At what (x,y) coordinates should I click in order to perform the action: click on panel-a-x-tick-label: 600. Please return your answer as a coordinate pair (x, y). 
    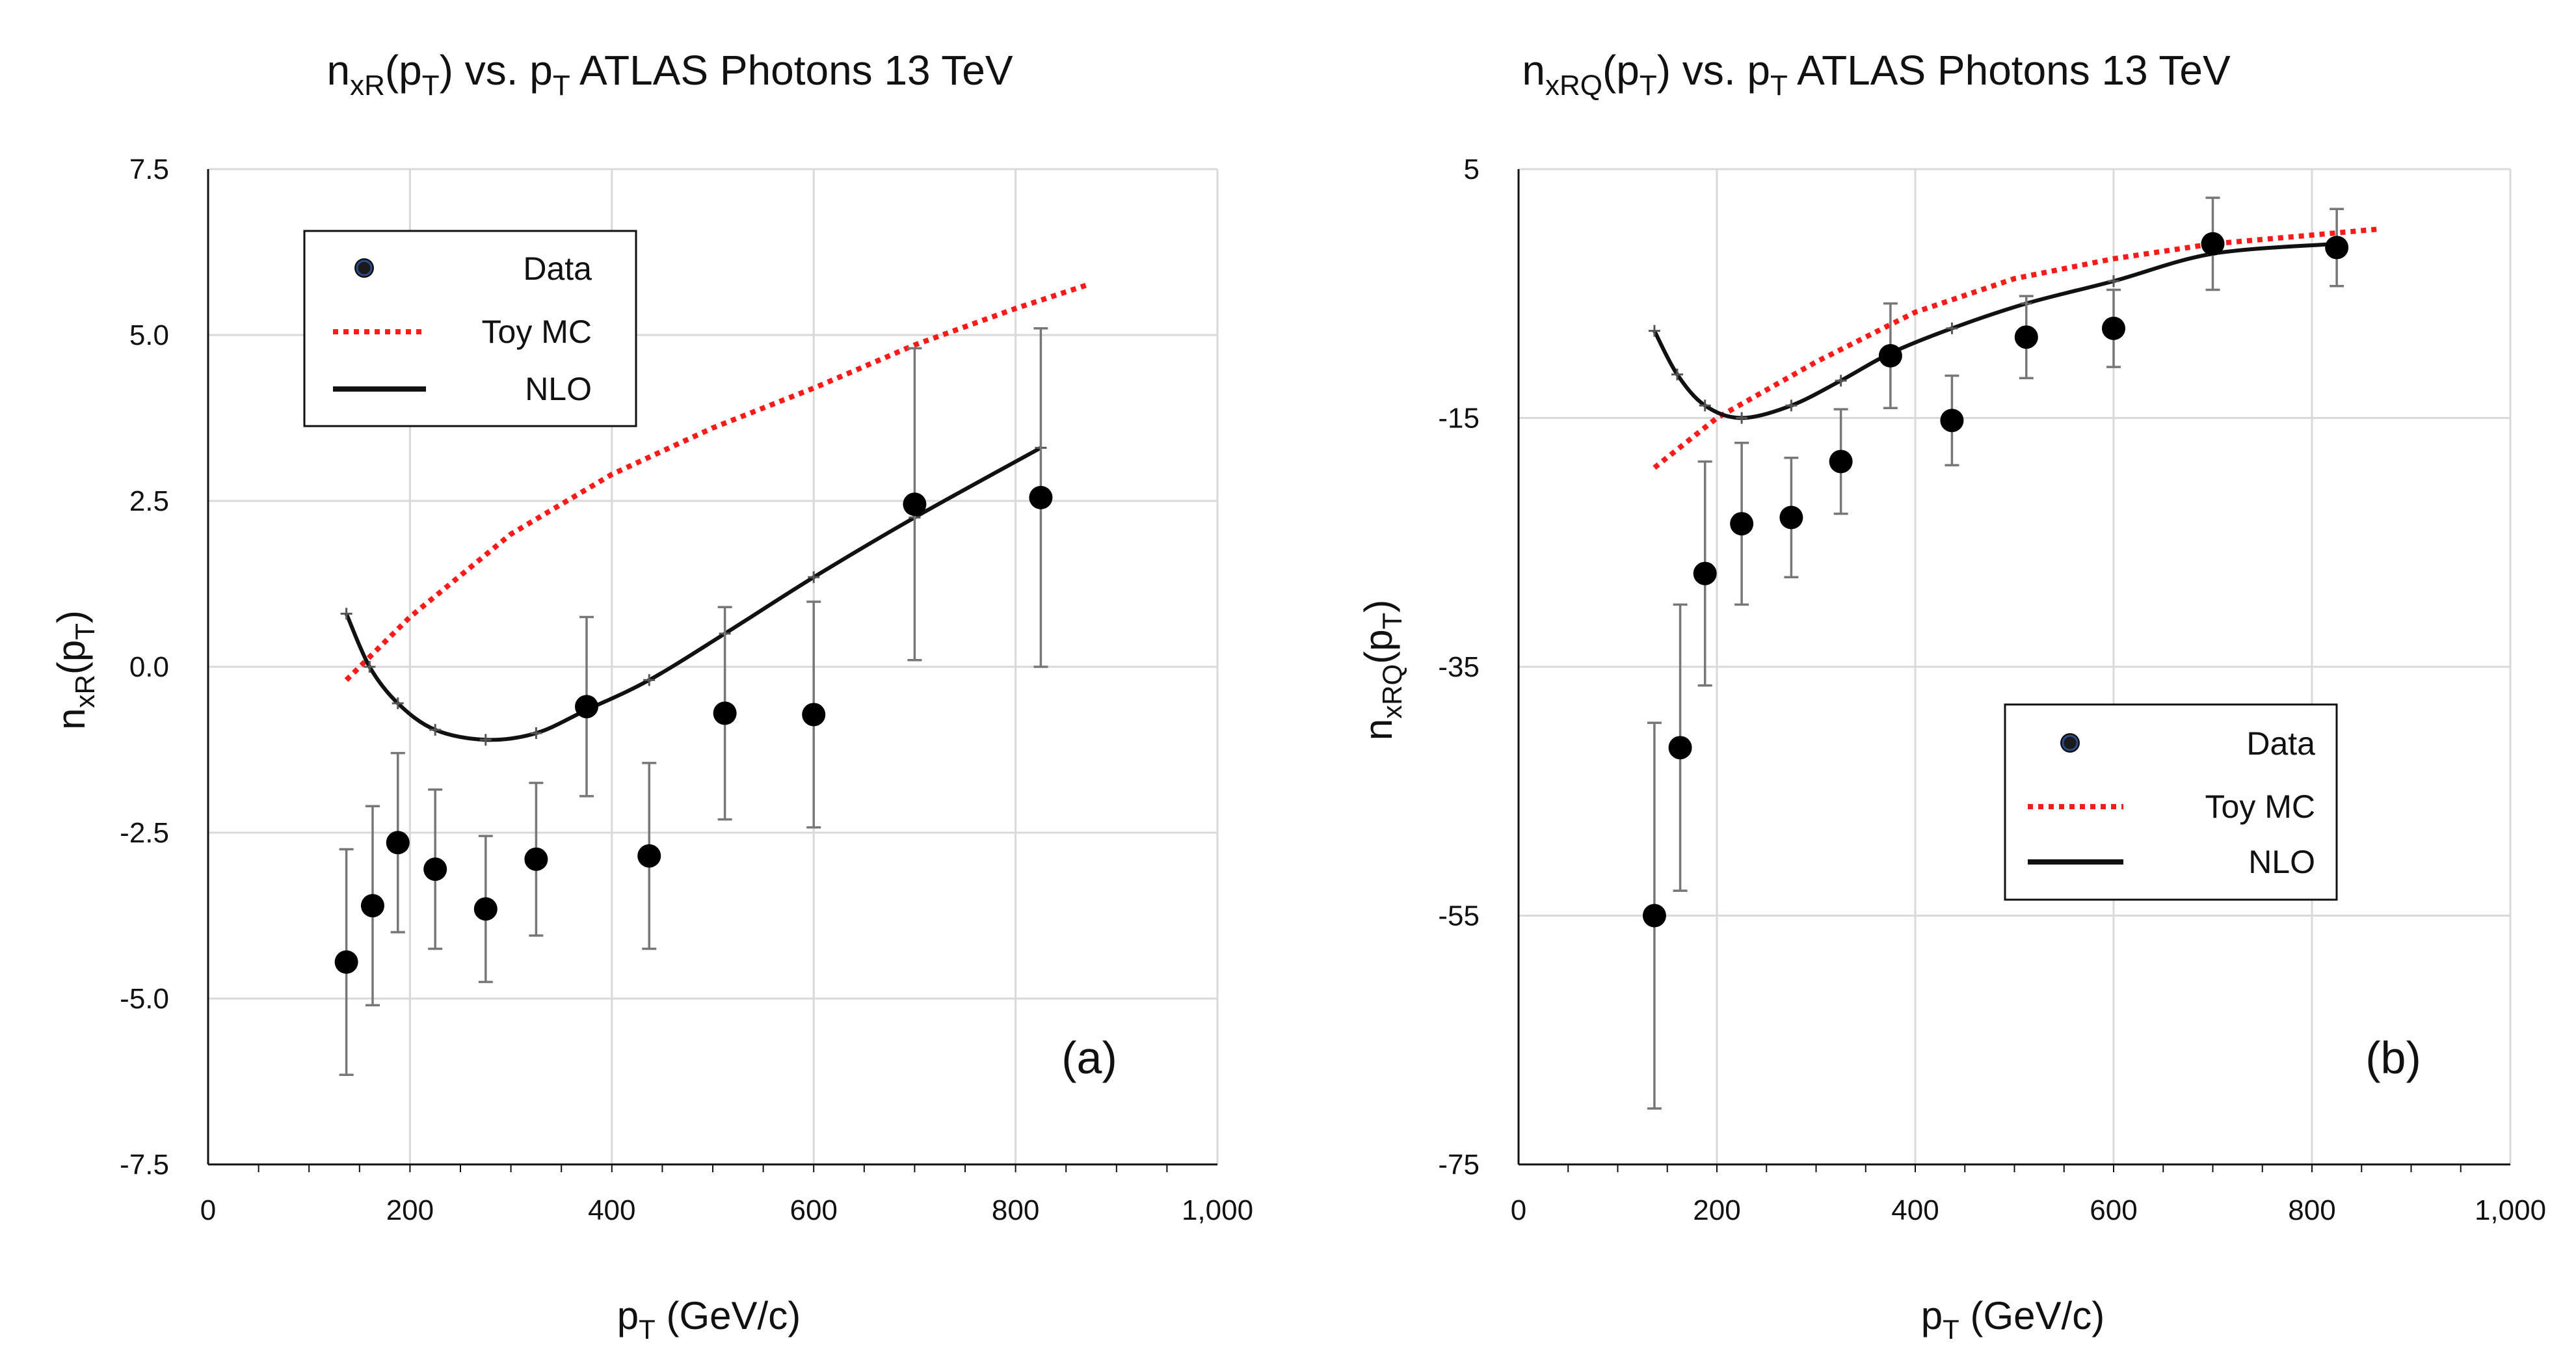
    Looking at the image, I should click on (814, 1210).